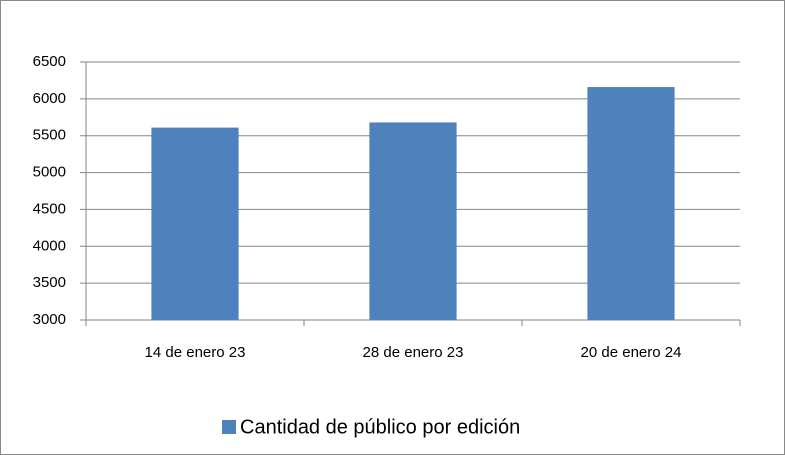 The image size is (785, 455). Describe the element at coordinates (49, 245) in the screenshot. I see `y-tick-label: 4000` at that location.